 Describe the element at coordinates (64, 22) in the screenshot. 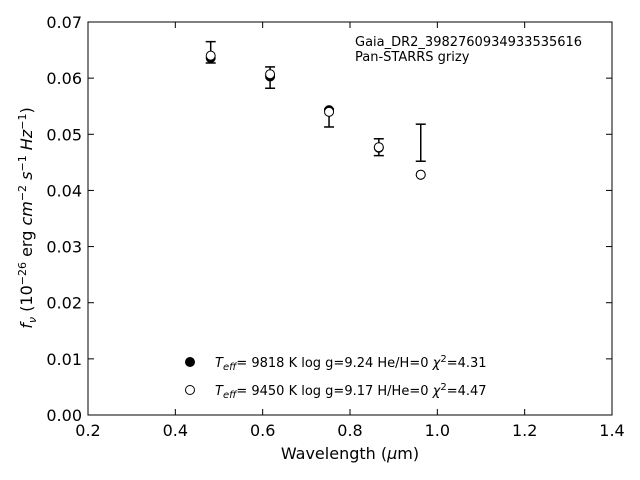

I see `y-tick-label: 0.07` at that location.